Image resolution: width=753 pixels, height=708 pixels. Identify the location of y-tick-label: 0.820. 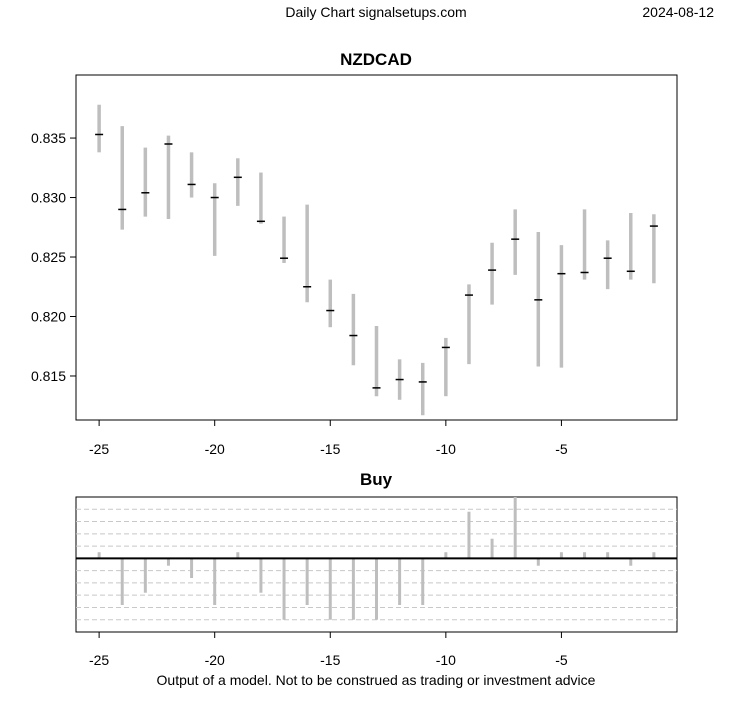
(48, 317).